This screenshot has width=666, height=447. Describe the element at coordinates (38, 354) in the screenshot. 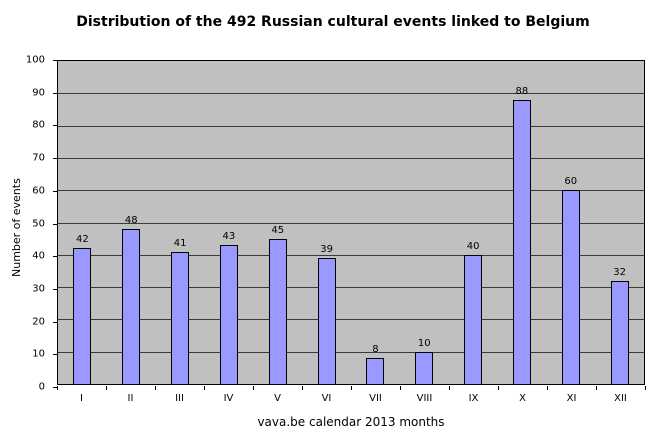

I see `y-tick-label: 10` at that location.